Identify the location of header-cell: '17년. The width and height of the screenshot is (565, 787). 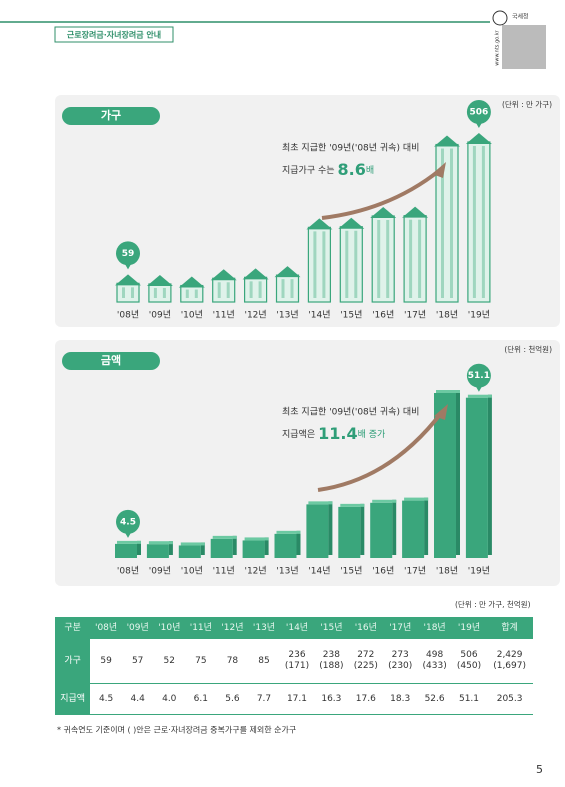
(400, 628).